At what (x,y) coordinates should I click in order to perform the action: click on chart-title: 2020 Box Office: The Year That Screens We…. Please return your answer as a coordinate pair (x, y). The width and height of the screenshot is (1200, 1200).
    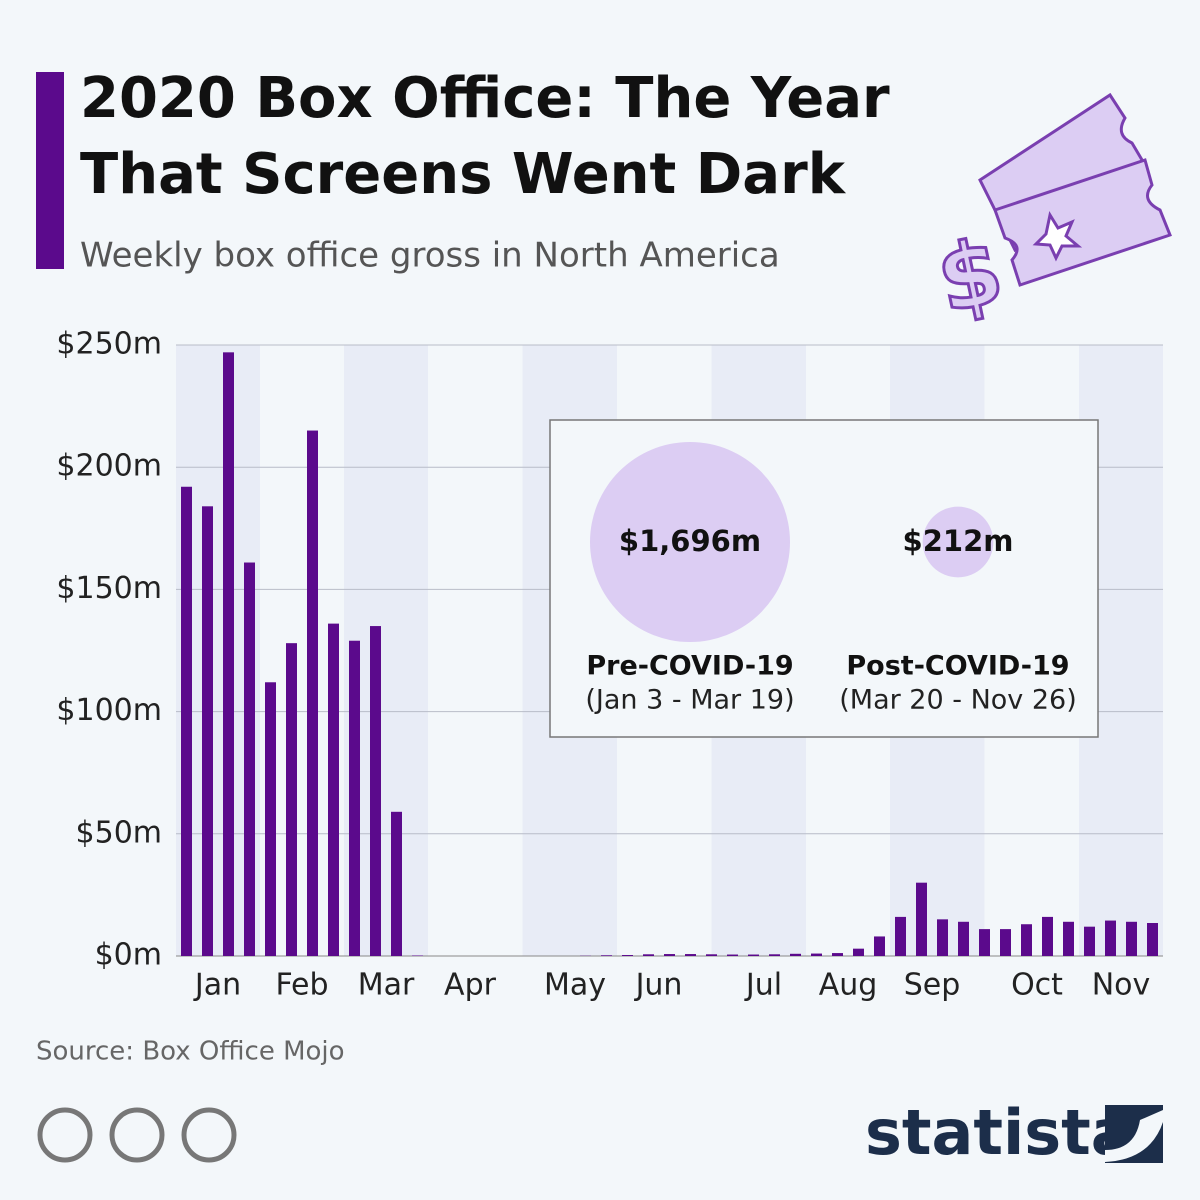
    Looking at the image, I should click on (485, 136).